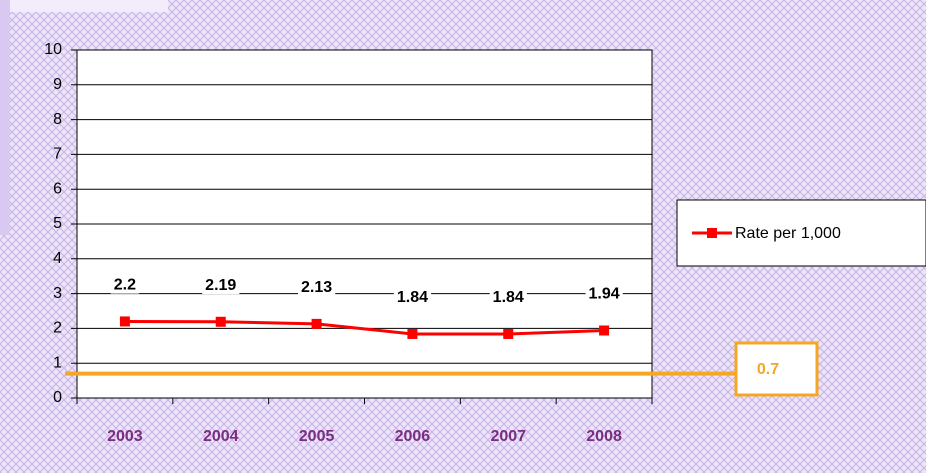  Describe the element at coordinates (57, 188) in the screenshot. I see `y-tick-label: 6` at that location.